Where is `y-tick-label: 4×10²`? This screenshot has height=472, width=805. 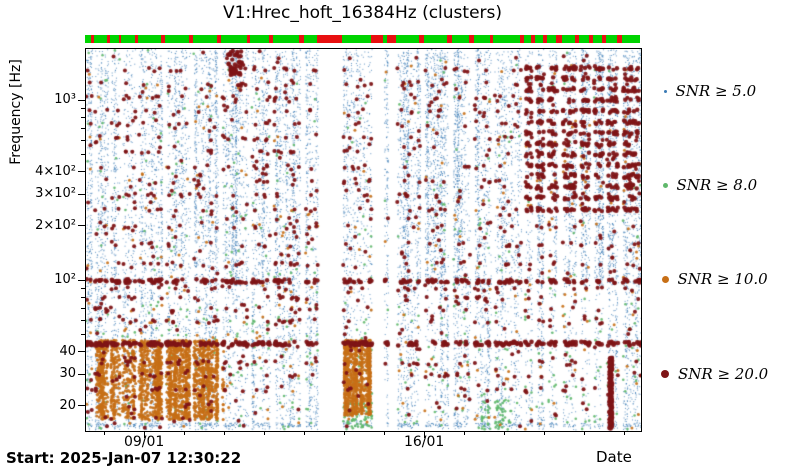 y-tick-label: 4×10² is located at coordinates (55, 171).